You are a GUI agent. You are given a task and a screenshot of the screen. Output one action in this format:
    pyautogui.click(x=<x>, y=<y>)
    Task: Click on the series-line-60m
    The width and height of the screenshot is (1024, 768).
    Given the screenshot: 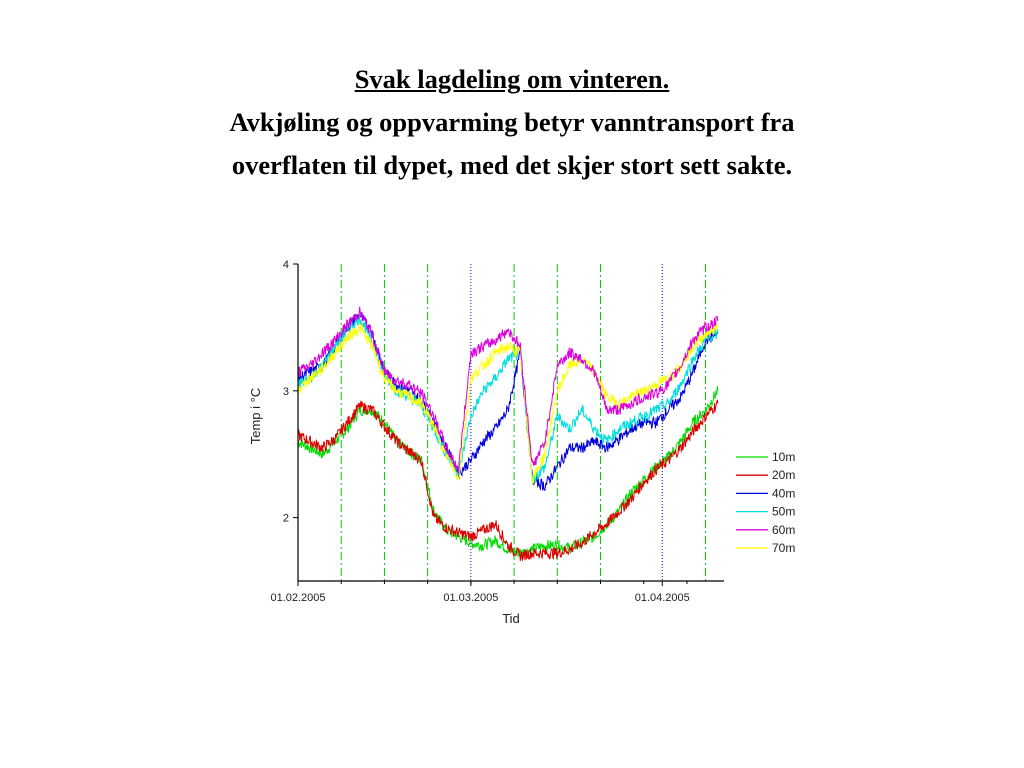 What is the action you would take?
    pyautogui.click(x=508, y=390)
    